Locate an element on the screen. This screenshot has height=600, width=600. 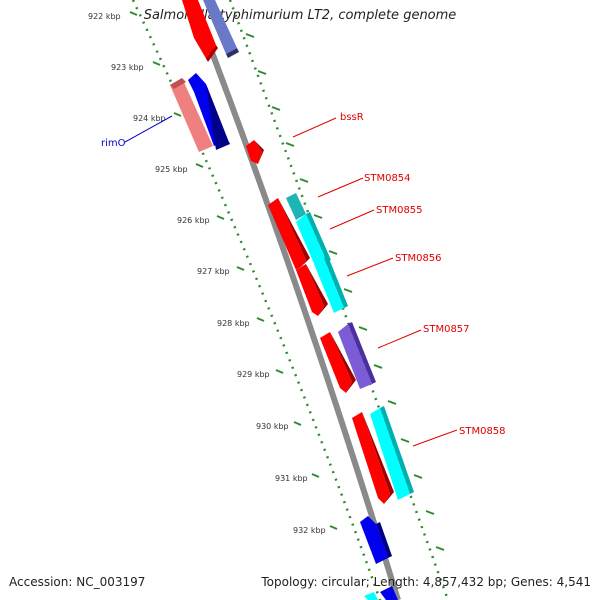
kbp-label: 925 kbp is located at coordinates (171, 169).